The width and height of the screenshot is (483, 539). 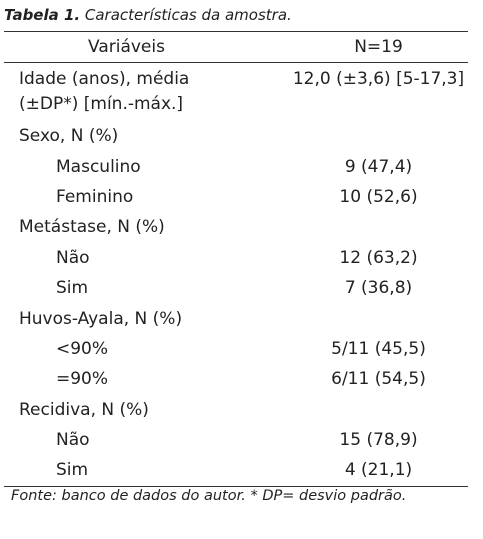 I want to click on row: Huvos-Ayala, N (%), so click(x=236, y=318).